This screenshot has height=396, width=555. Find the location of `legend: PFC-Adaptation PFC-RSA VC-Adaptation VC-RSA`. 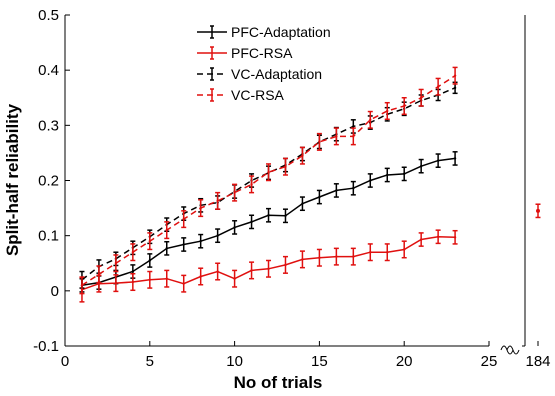

legend: PFC-Adaptation PFC-RSA VC-Adaptation VC-RSA is located at coordinates (264, 63).